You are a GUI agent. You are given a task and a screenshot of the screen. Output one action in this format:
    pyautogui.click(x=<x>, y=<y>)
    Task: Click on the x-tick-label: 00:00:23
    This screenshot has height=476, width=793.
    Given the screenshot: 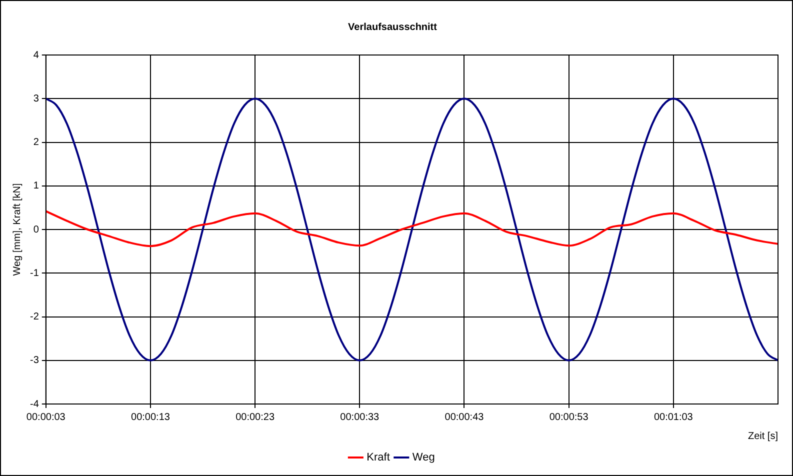 What is the action you would take?
    pyautogui.click(x=255, y=417)
    